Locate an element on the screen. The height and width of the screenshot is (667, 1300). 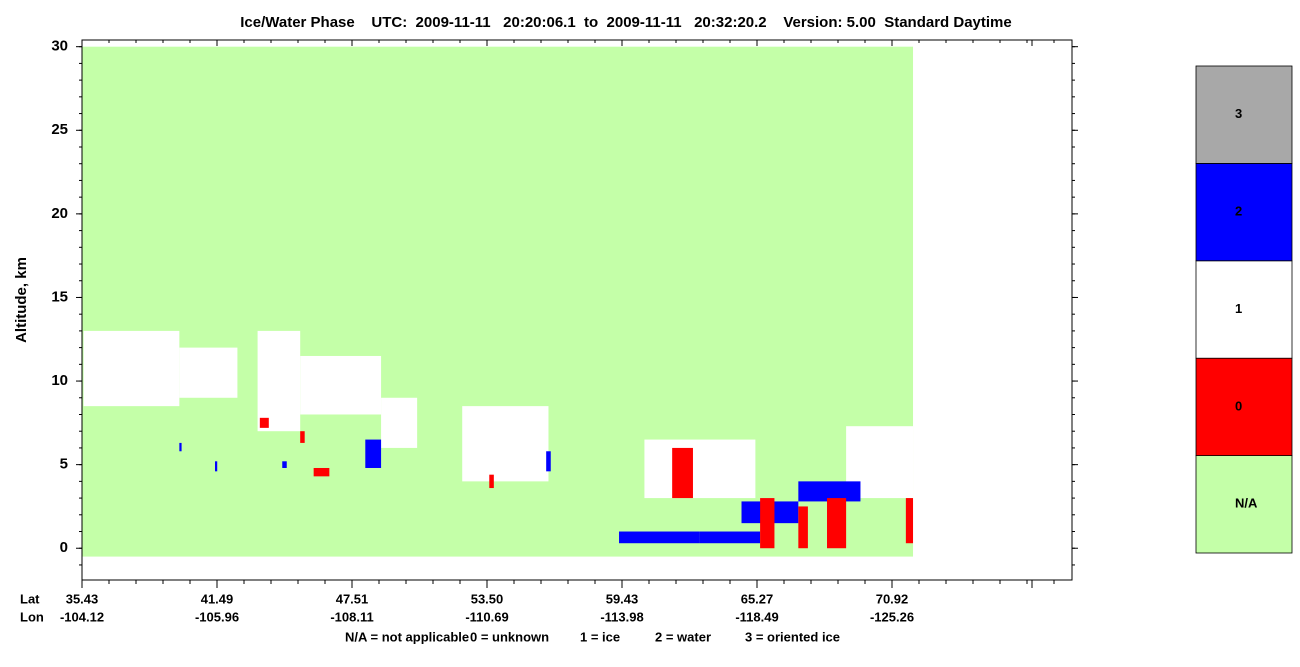
y-tick-label: 25 is located at coordinates (59, 129).